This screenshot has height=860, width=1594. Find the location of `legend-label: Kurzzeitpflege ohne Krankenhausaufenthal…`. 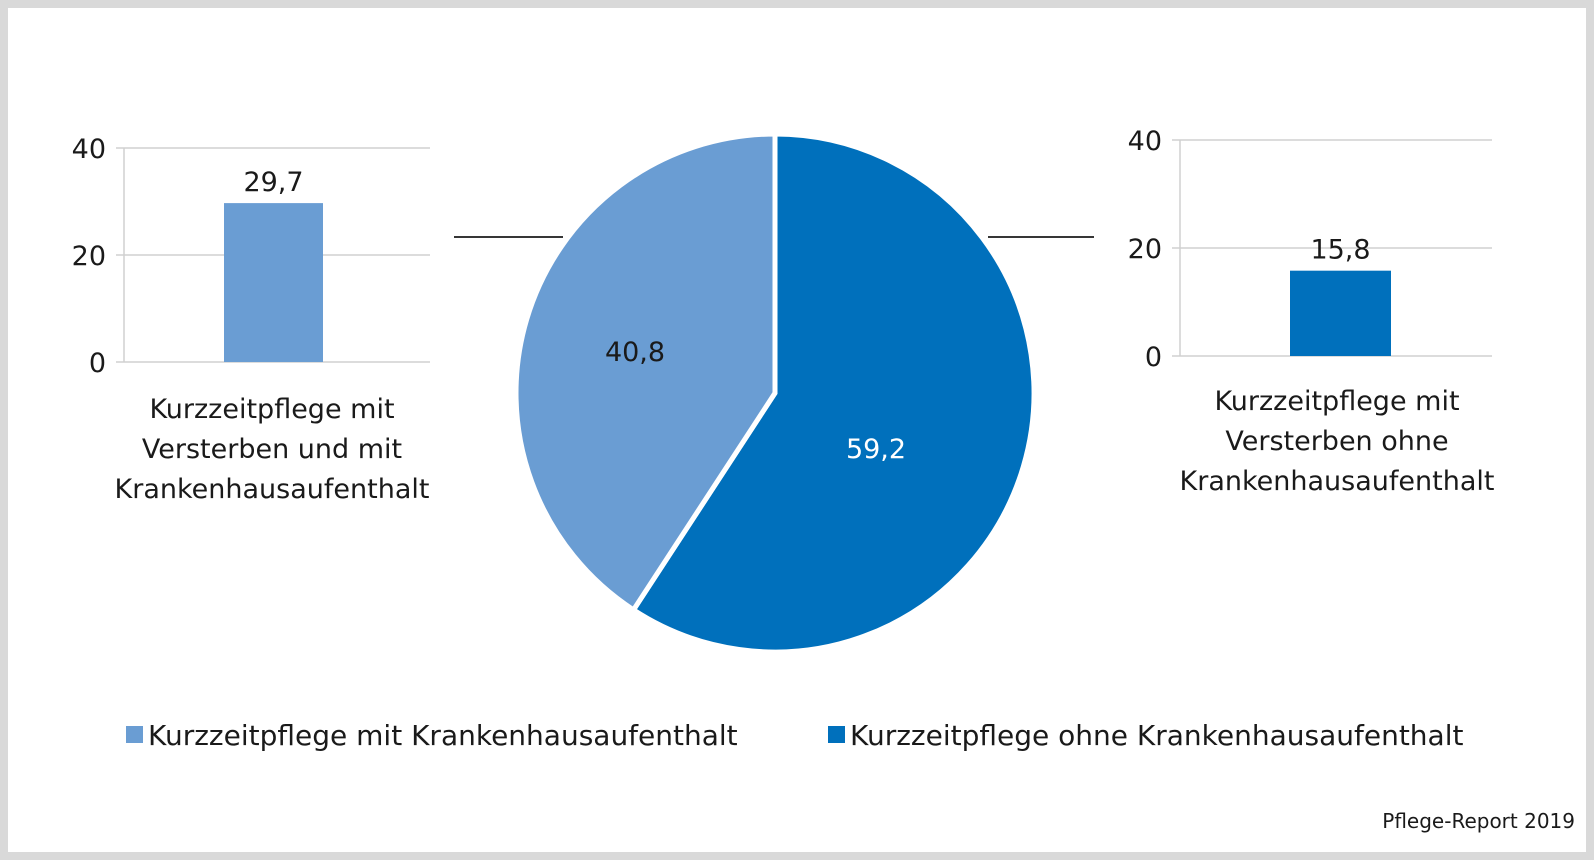

legend-label: Kurzzeitpflege ohne Krankenhausaufenthal… is located at coordinates (1156, 735).